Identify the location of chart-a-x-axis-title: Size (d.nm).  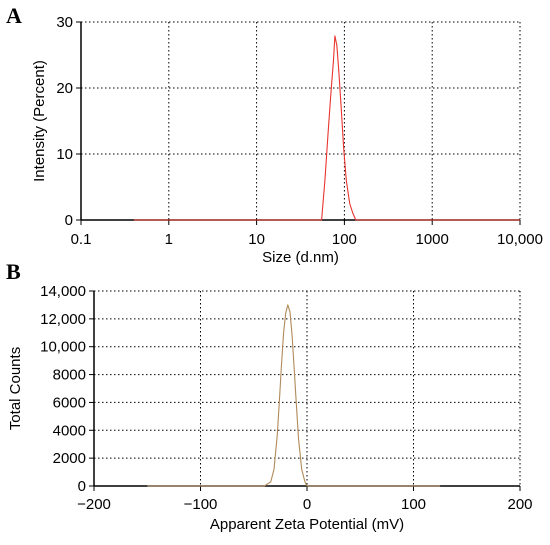
(300, 257).